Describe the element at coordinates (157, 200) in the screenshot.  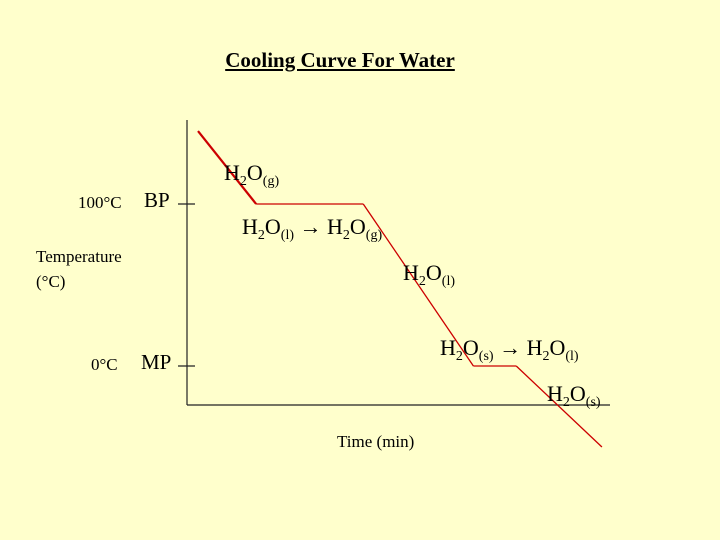
I see `bp-label: BP` at that location.